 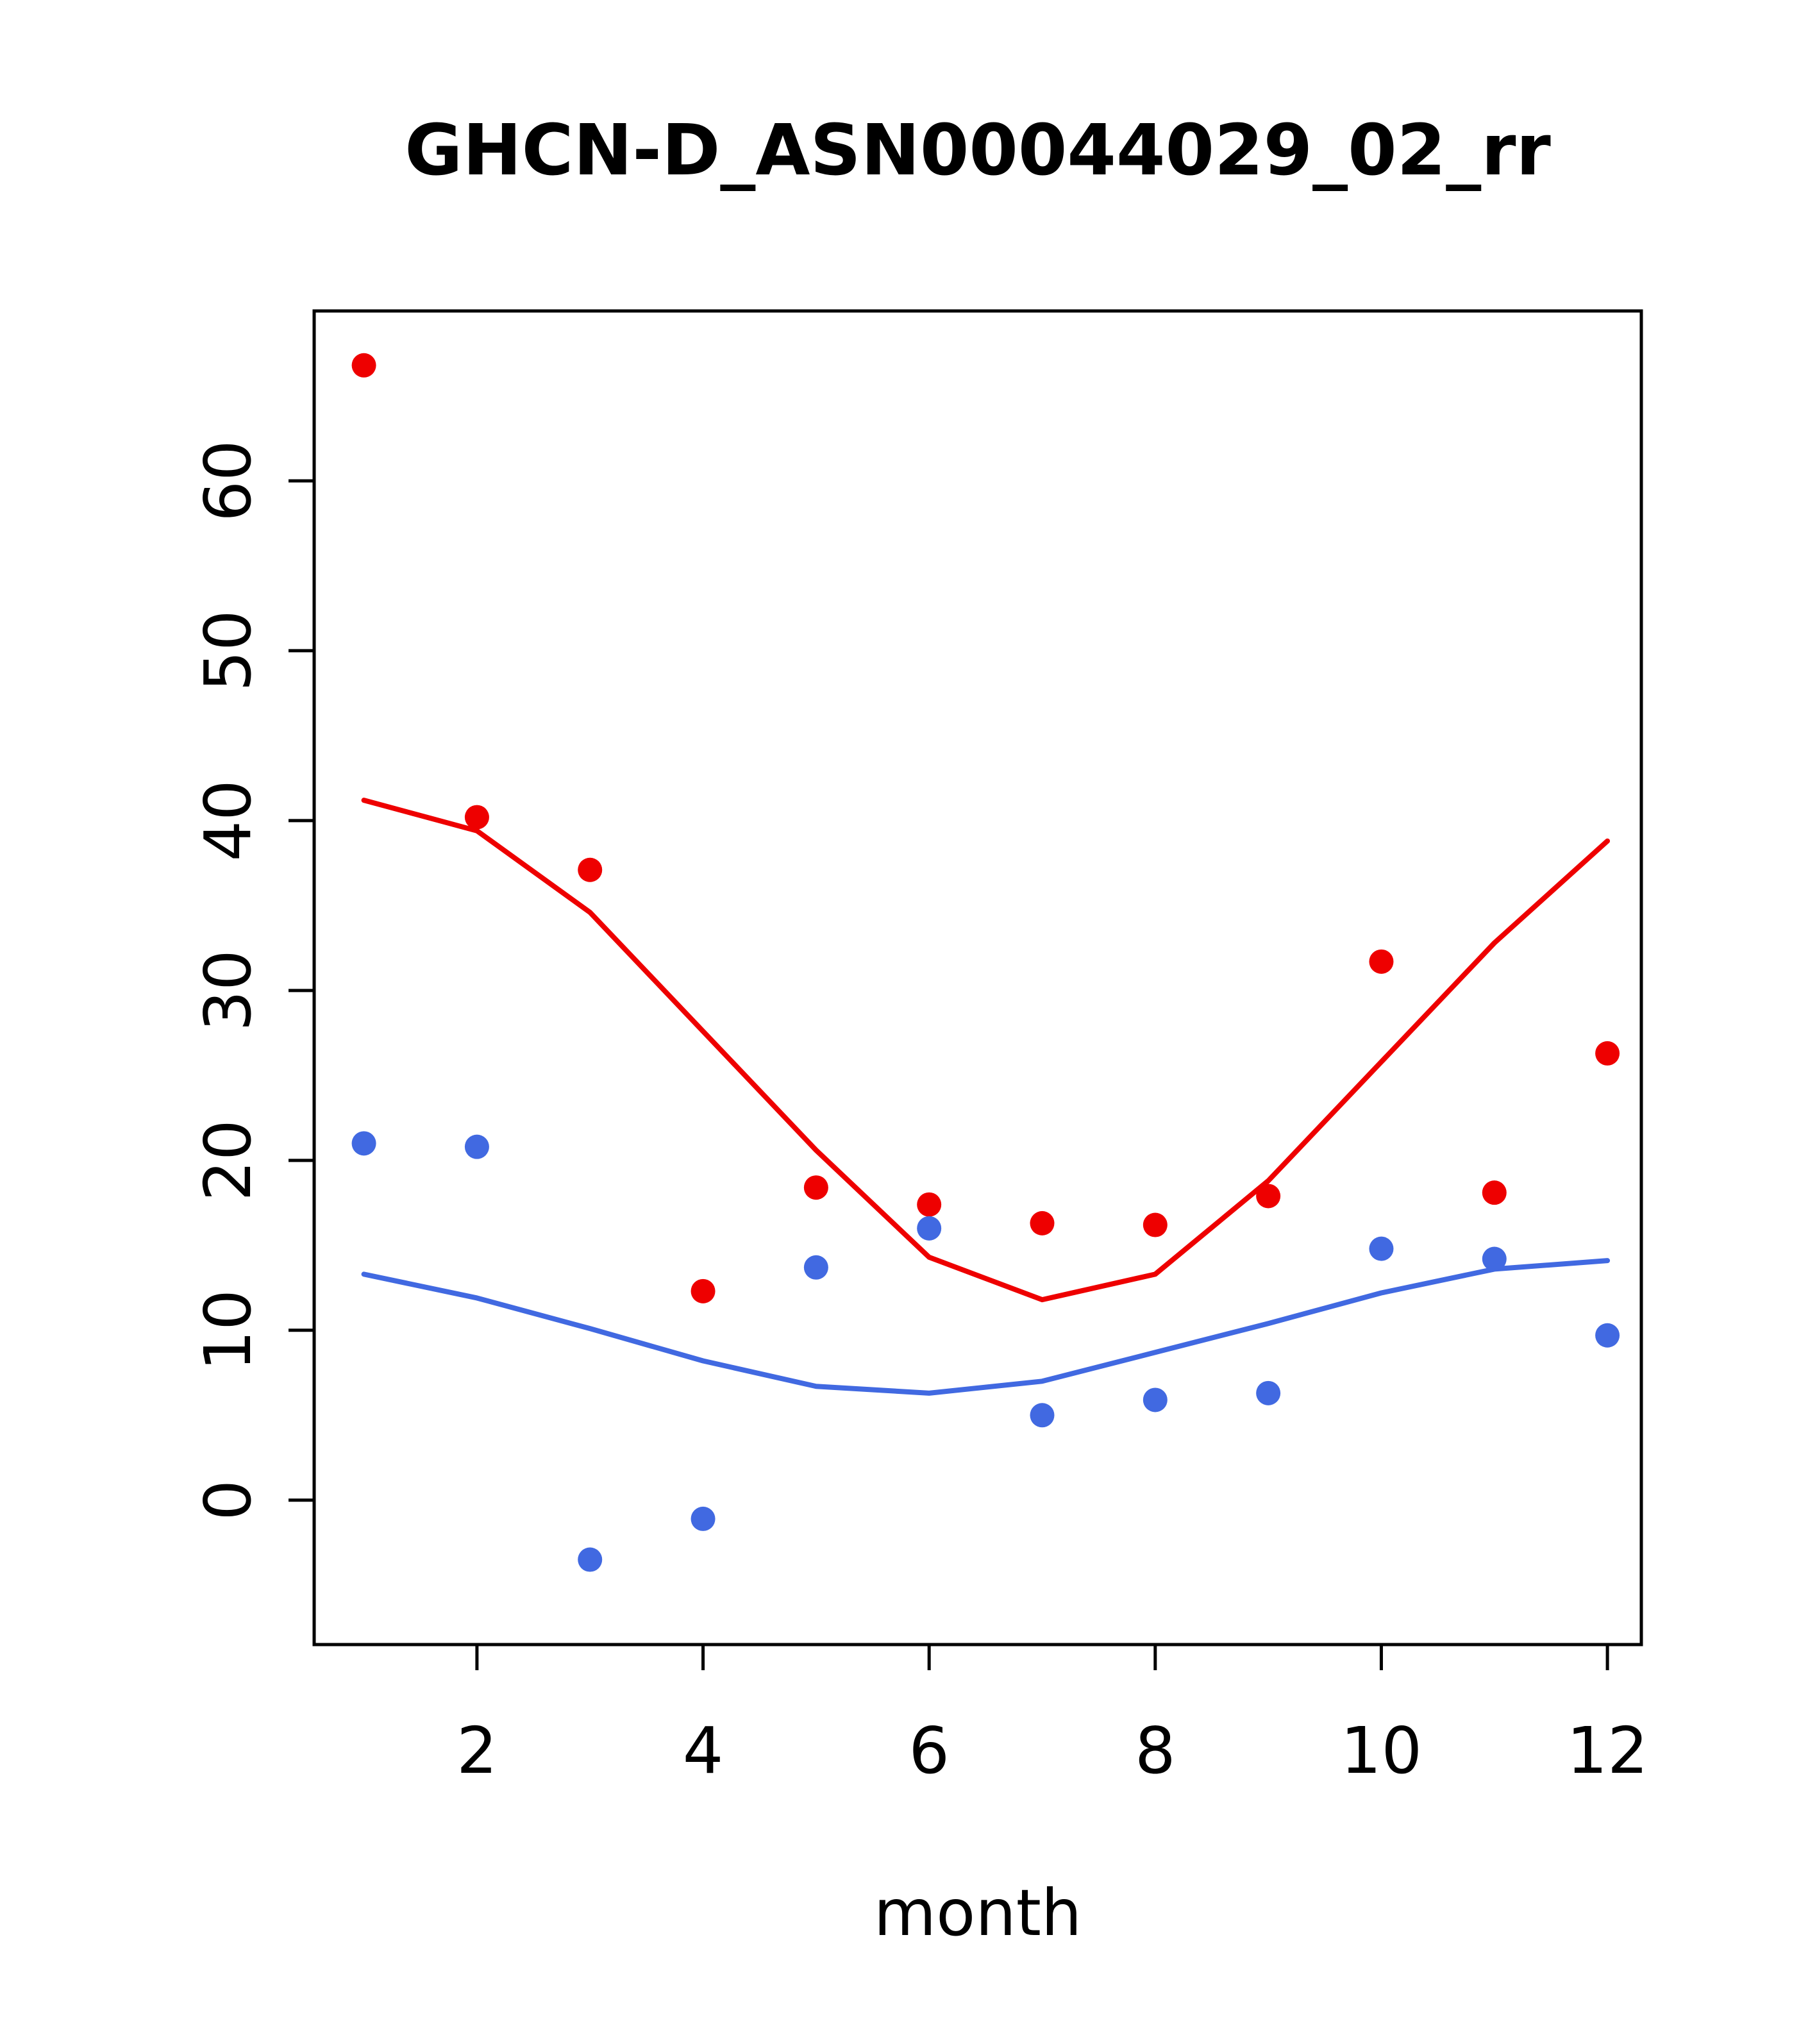 What do you see at coordinates (703, 1751) in the screenshot?
I see `x-tick-label: 4` at bounding box center [703, 1751].